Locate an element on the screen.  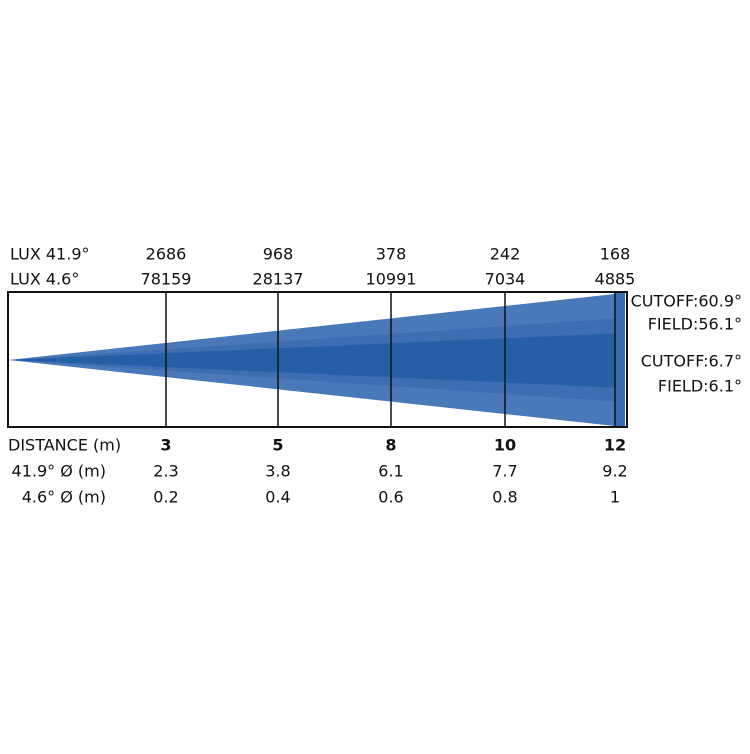
row-value: 168 is located at coordinates (615, 254).